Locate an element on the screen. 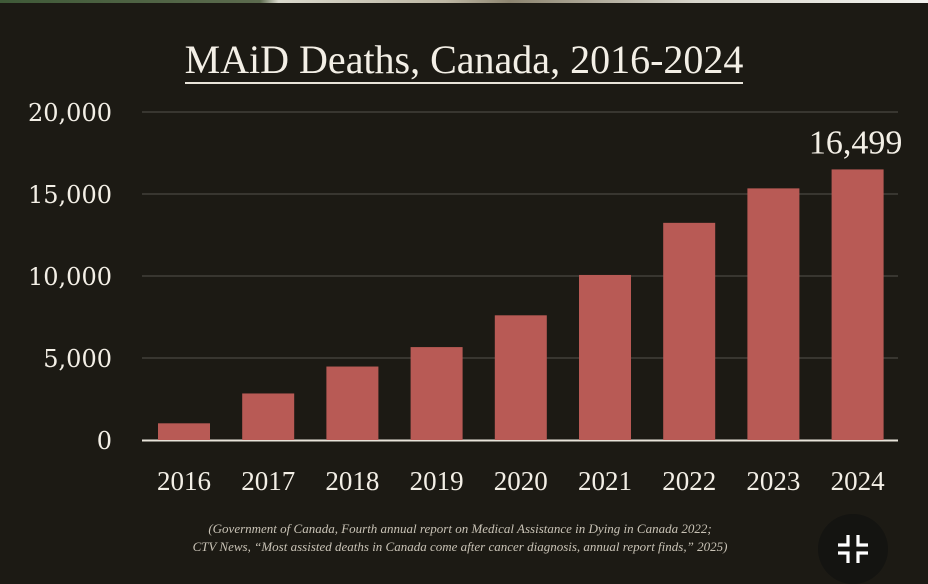 Image resolution: width=928 pixels, height=584 pixels. x-axis-ticks: 2016 2017 2018 2019 2020 2021 2022 2023 2024 is located at coordinates (521, 481).